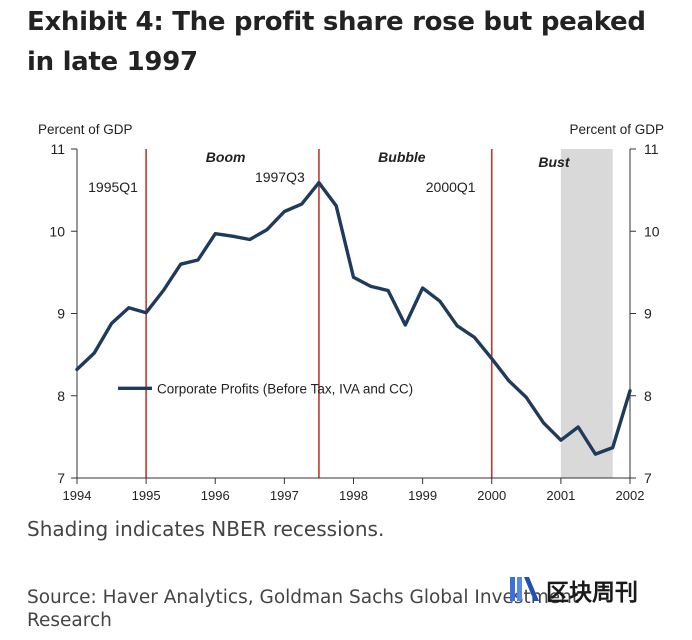 This screenshot has height=640, width=692. What do you see at coordinates (524, 589) in the screenshot?
I see `blockchain-logo-icon` at bounding box center [524, 589].